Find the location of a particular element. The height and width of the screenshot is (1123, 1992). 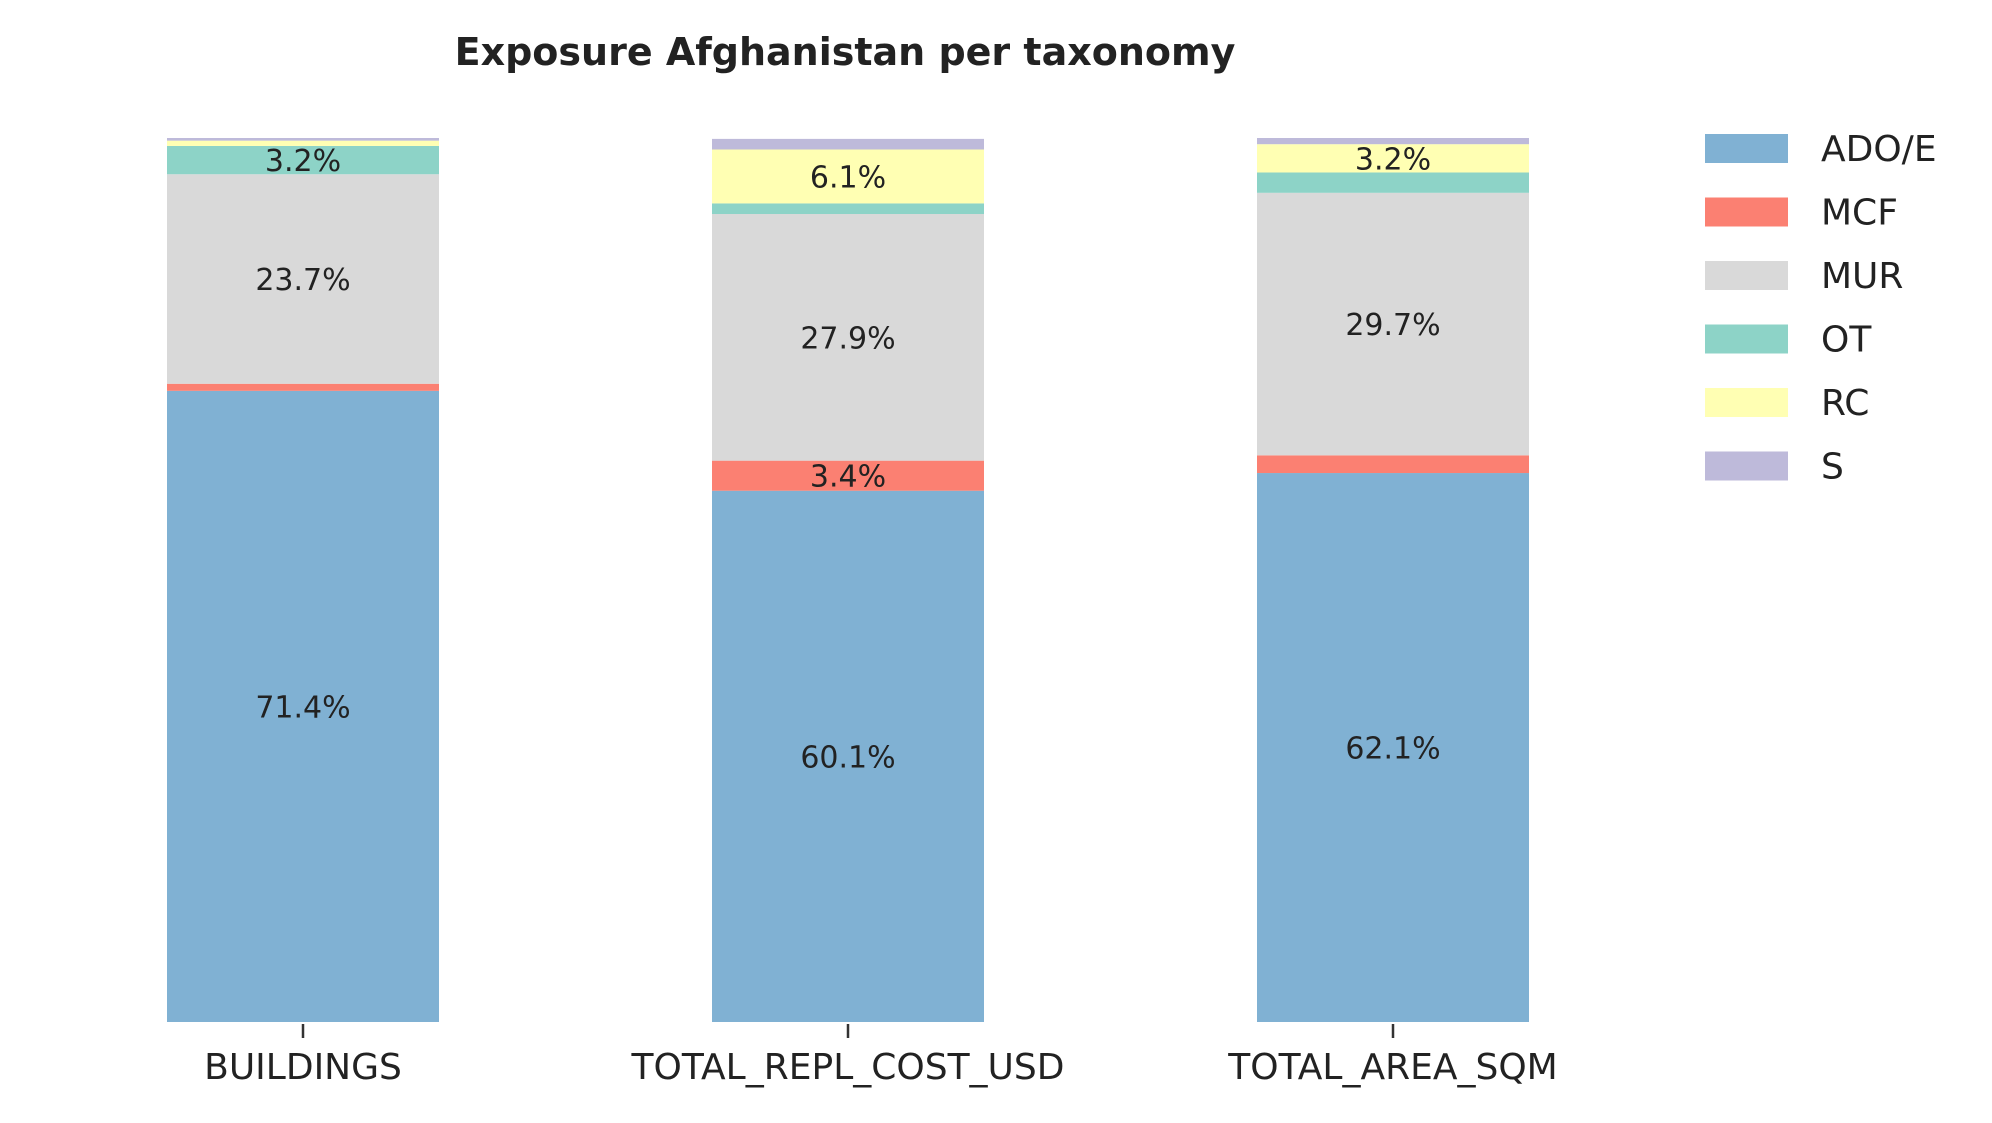

data-label-total-area-sqm-mur: 29.7% is located at coordinates (1392, 325).